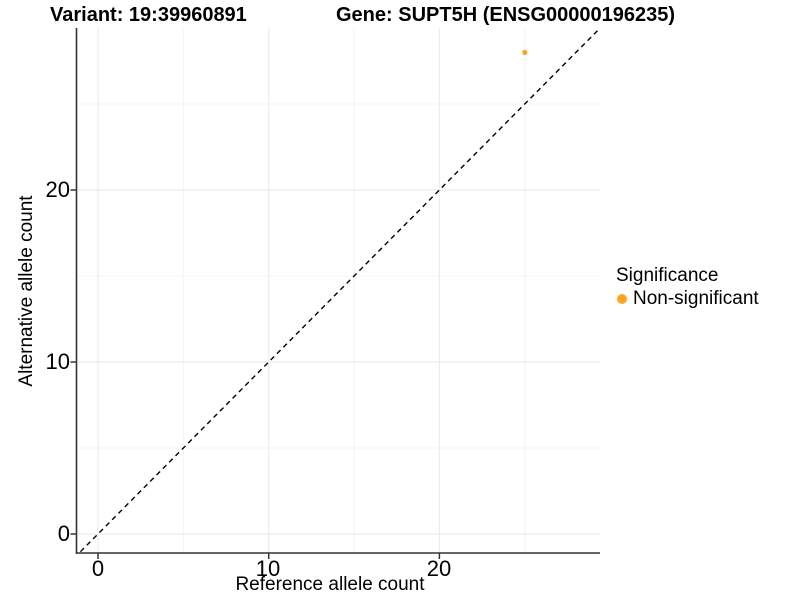  I want to click on plot-title-variant: Variant: 19:39960891, so click(148, 15).